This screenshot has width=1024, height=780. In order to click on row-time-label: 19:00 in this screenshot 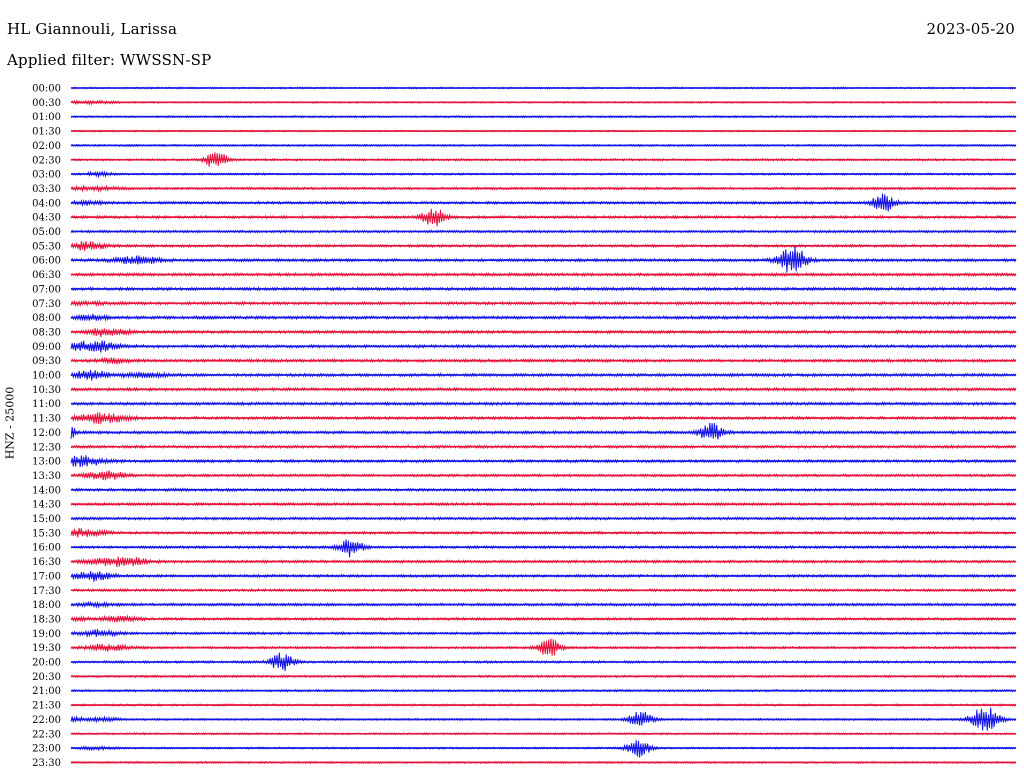, I will do `click(46, 634)`.